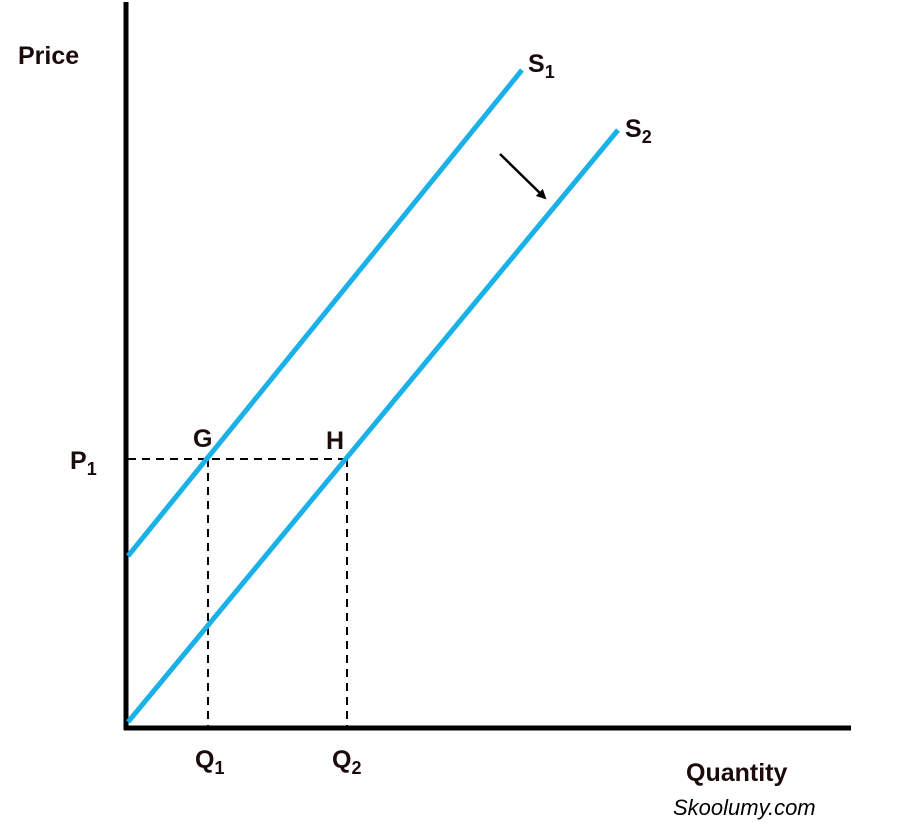  Describe the element at coordinates (202, 439) in the screenshot. I see `point-label: G` at that location.